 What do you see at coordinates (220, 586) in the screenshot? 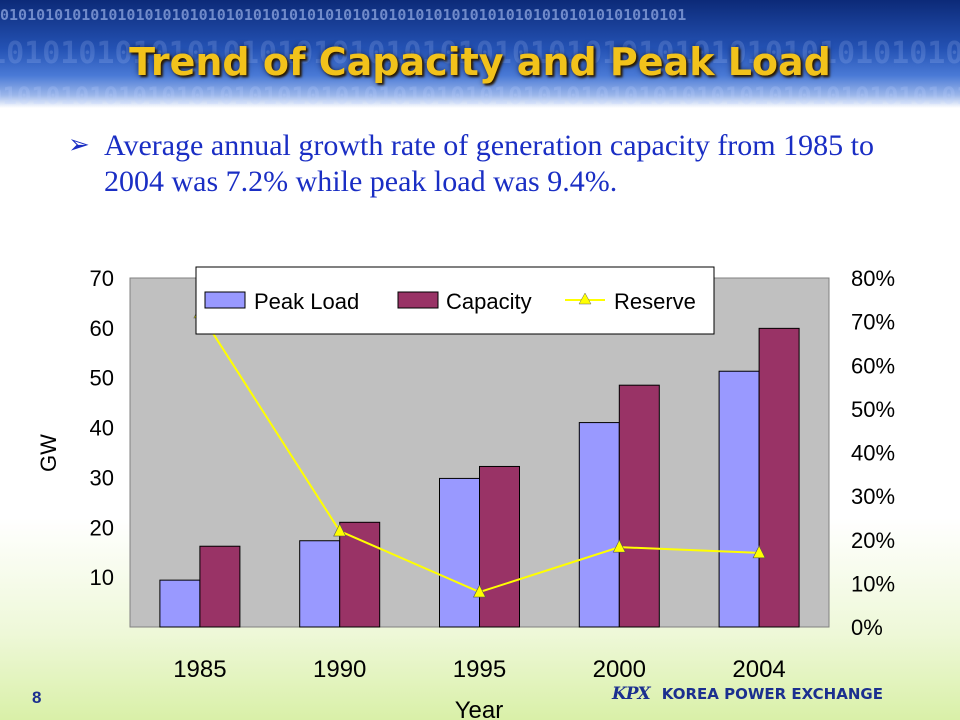
I see `bar-capacity-1985` at bounding box center [220, 586].